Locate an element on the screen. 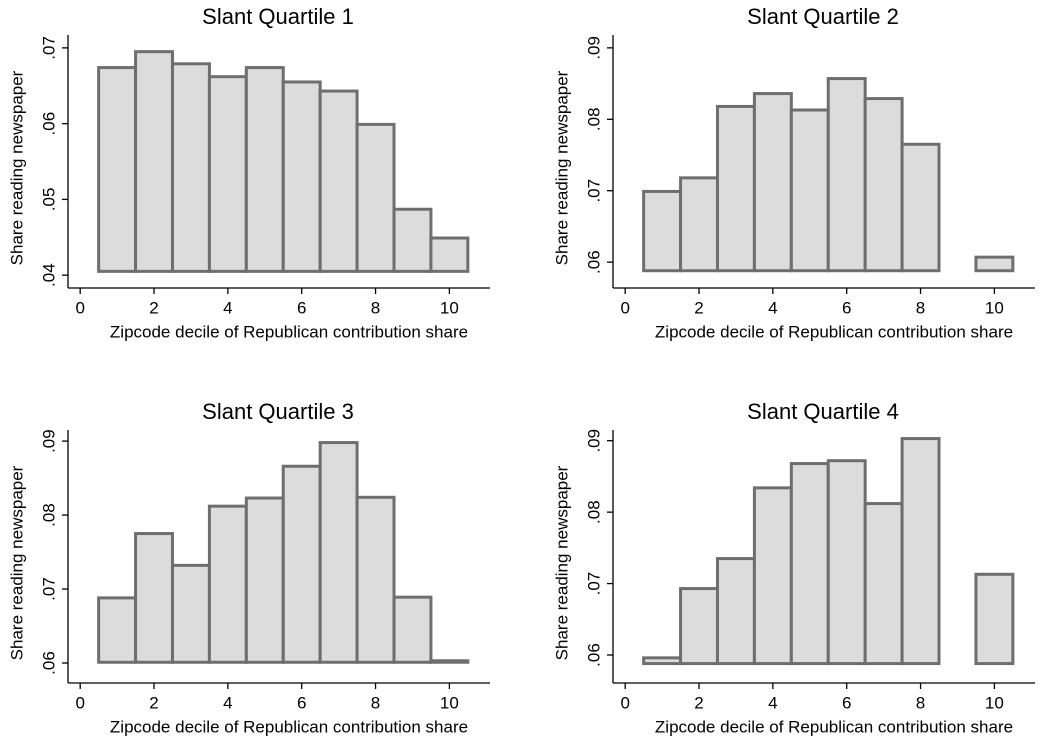 The height and width of the screenshot is (736, 1051). y-tick-label: .04 is located at coordinates (48, 275).